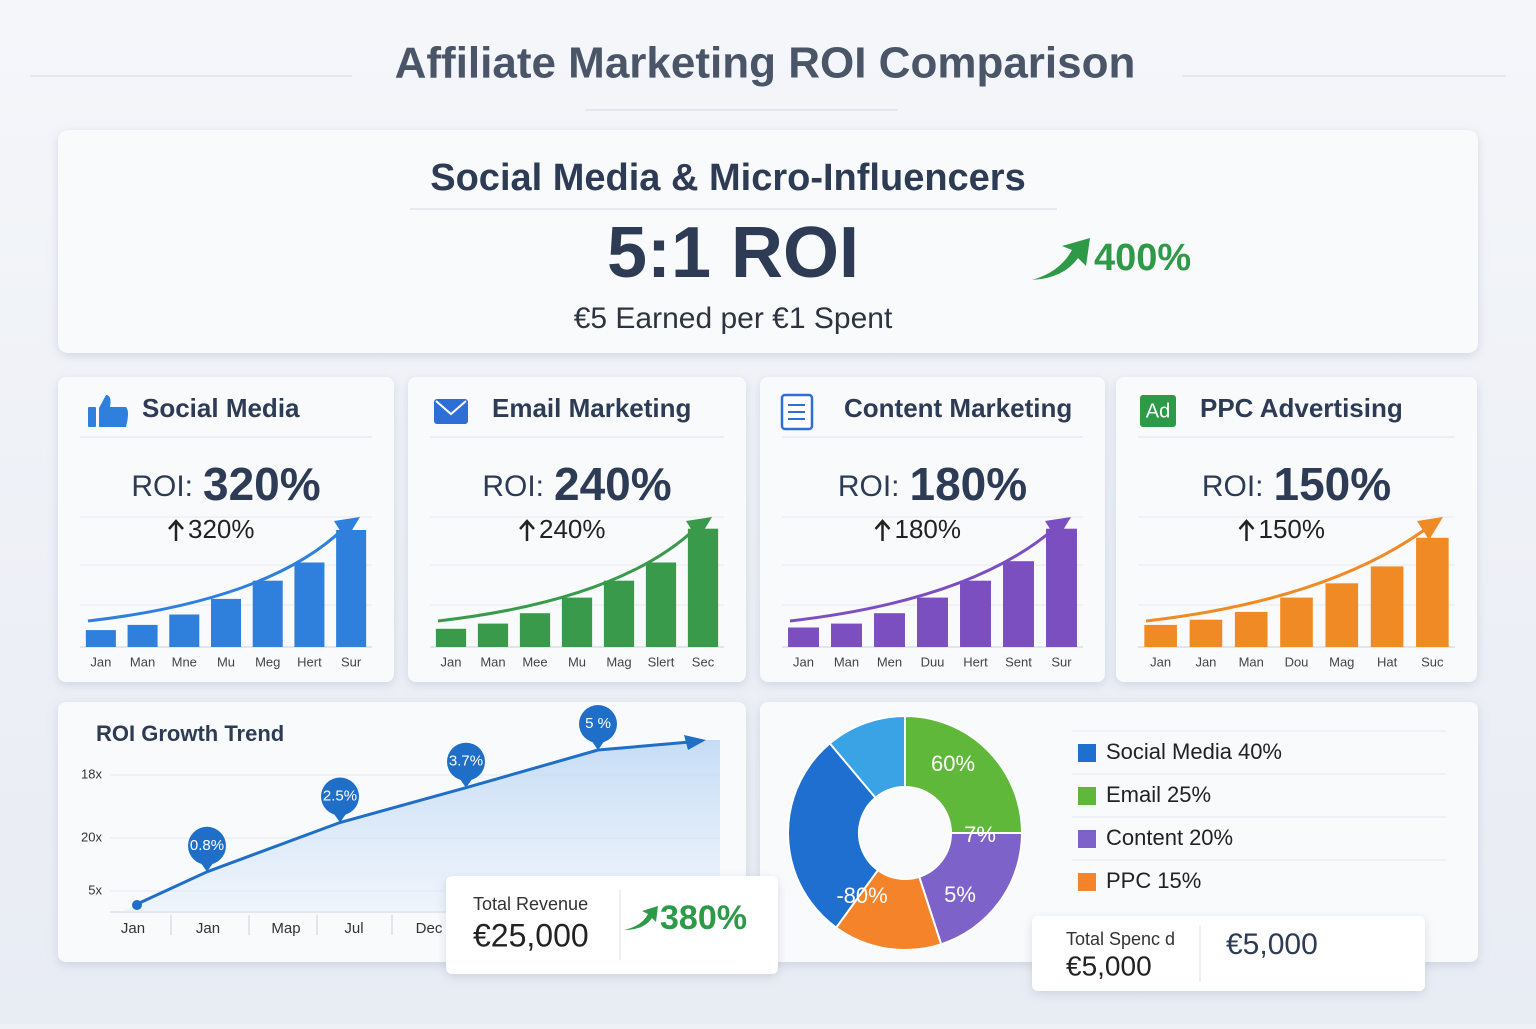  Describe the element at coordinates (1301, 408) in the screenshot. I see `channel-name: PPC Advertising` at that location.